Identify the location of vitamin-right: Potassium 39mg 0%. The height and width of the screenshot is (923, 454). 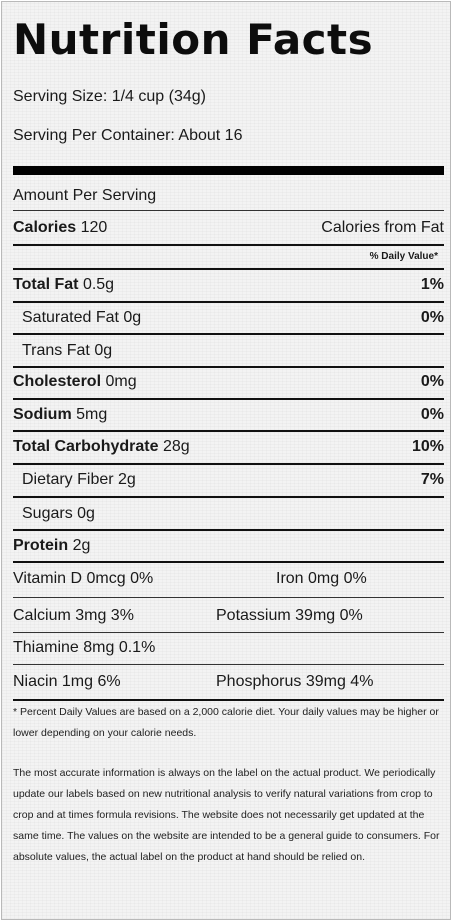
(289, 615).